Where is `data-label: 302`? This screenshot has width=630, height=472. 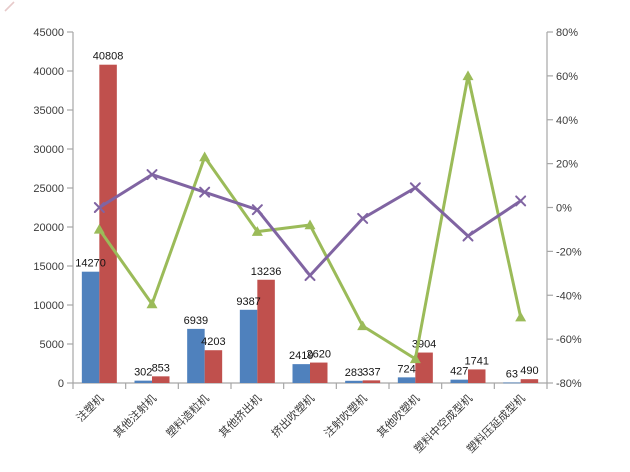
data-label: 302 is located at coordinates (143, 373).